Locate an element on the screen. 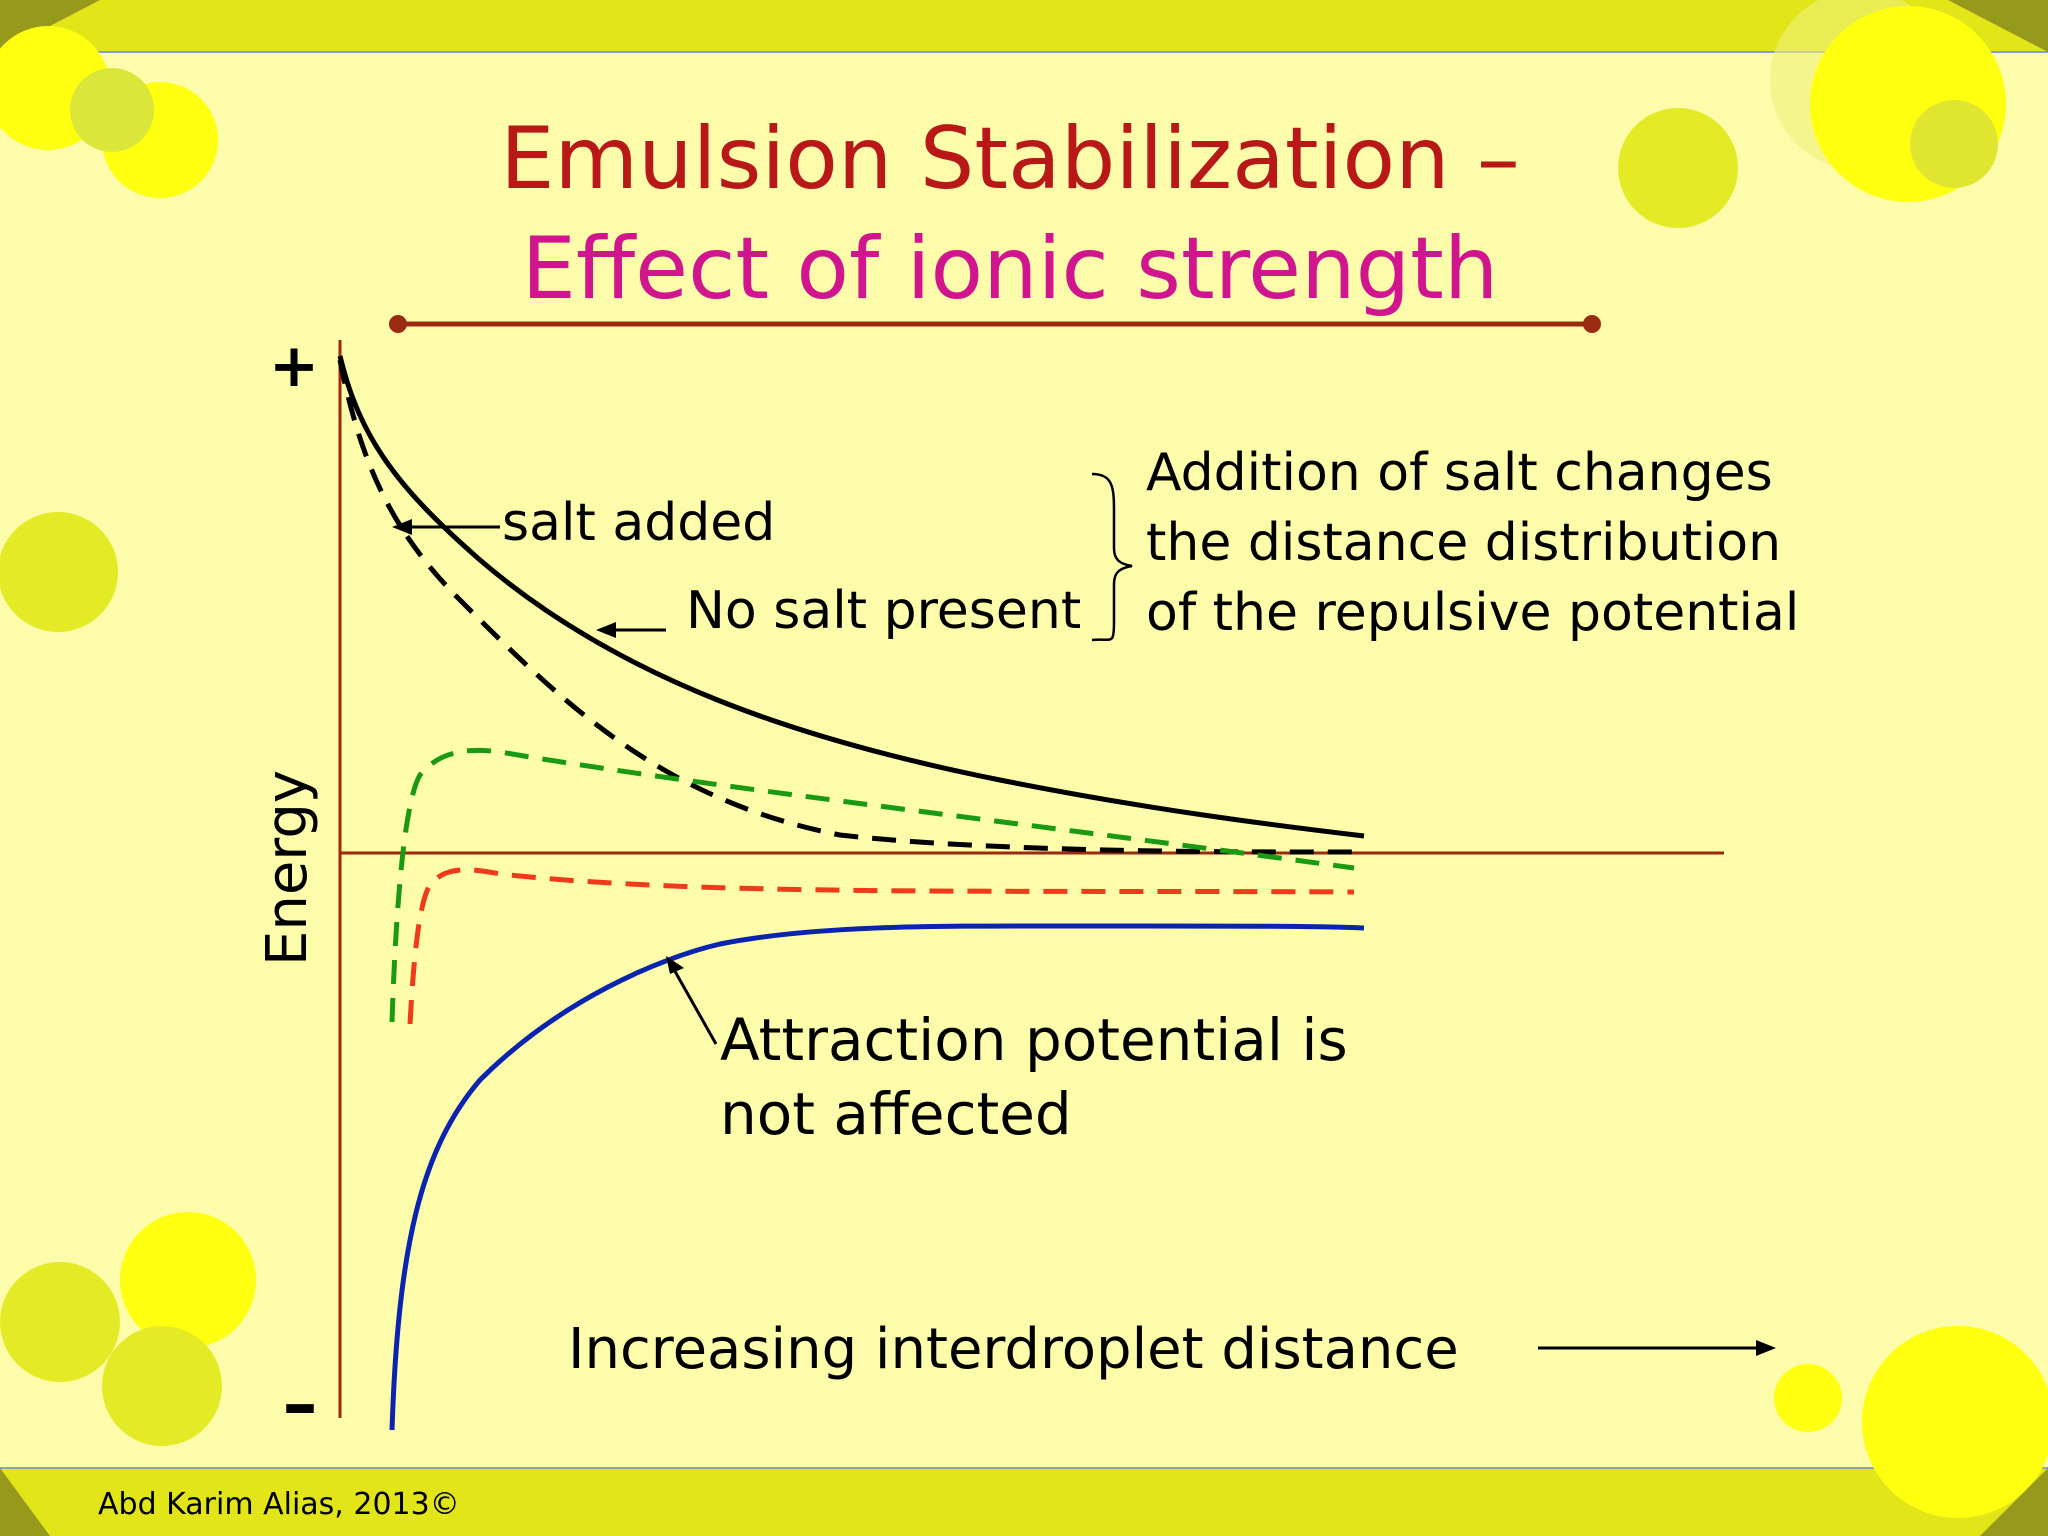  slide-title: Emulsion Stabilization – is located at coordinates (1010, 159).